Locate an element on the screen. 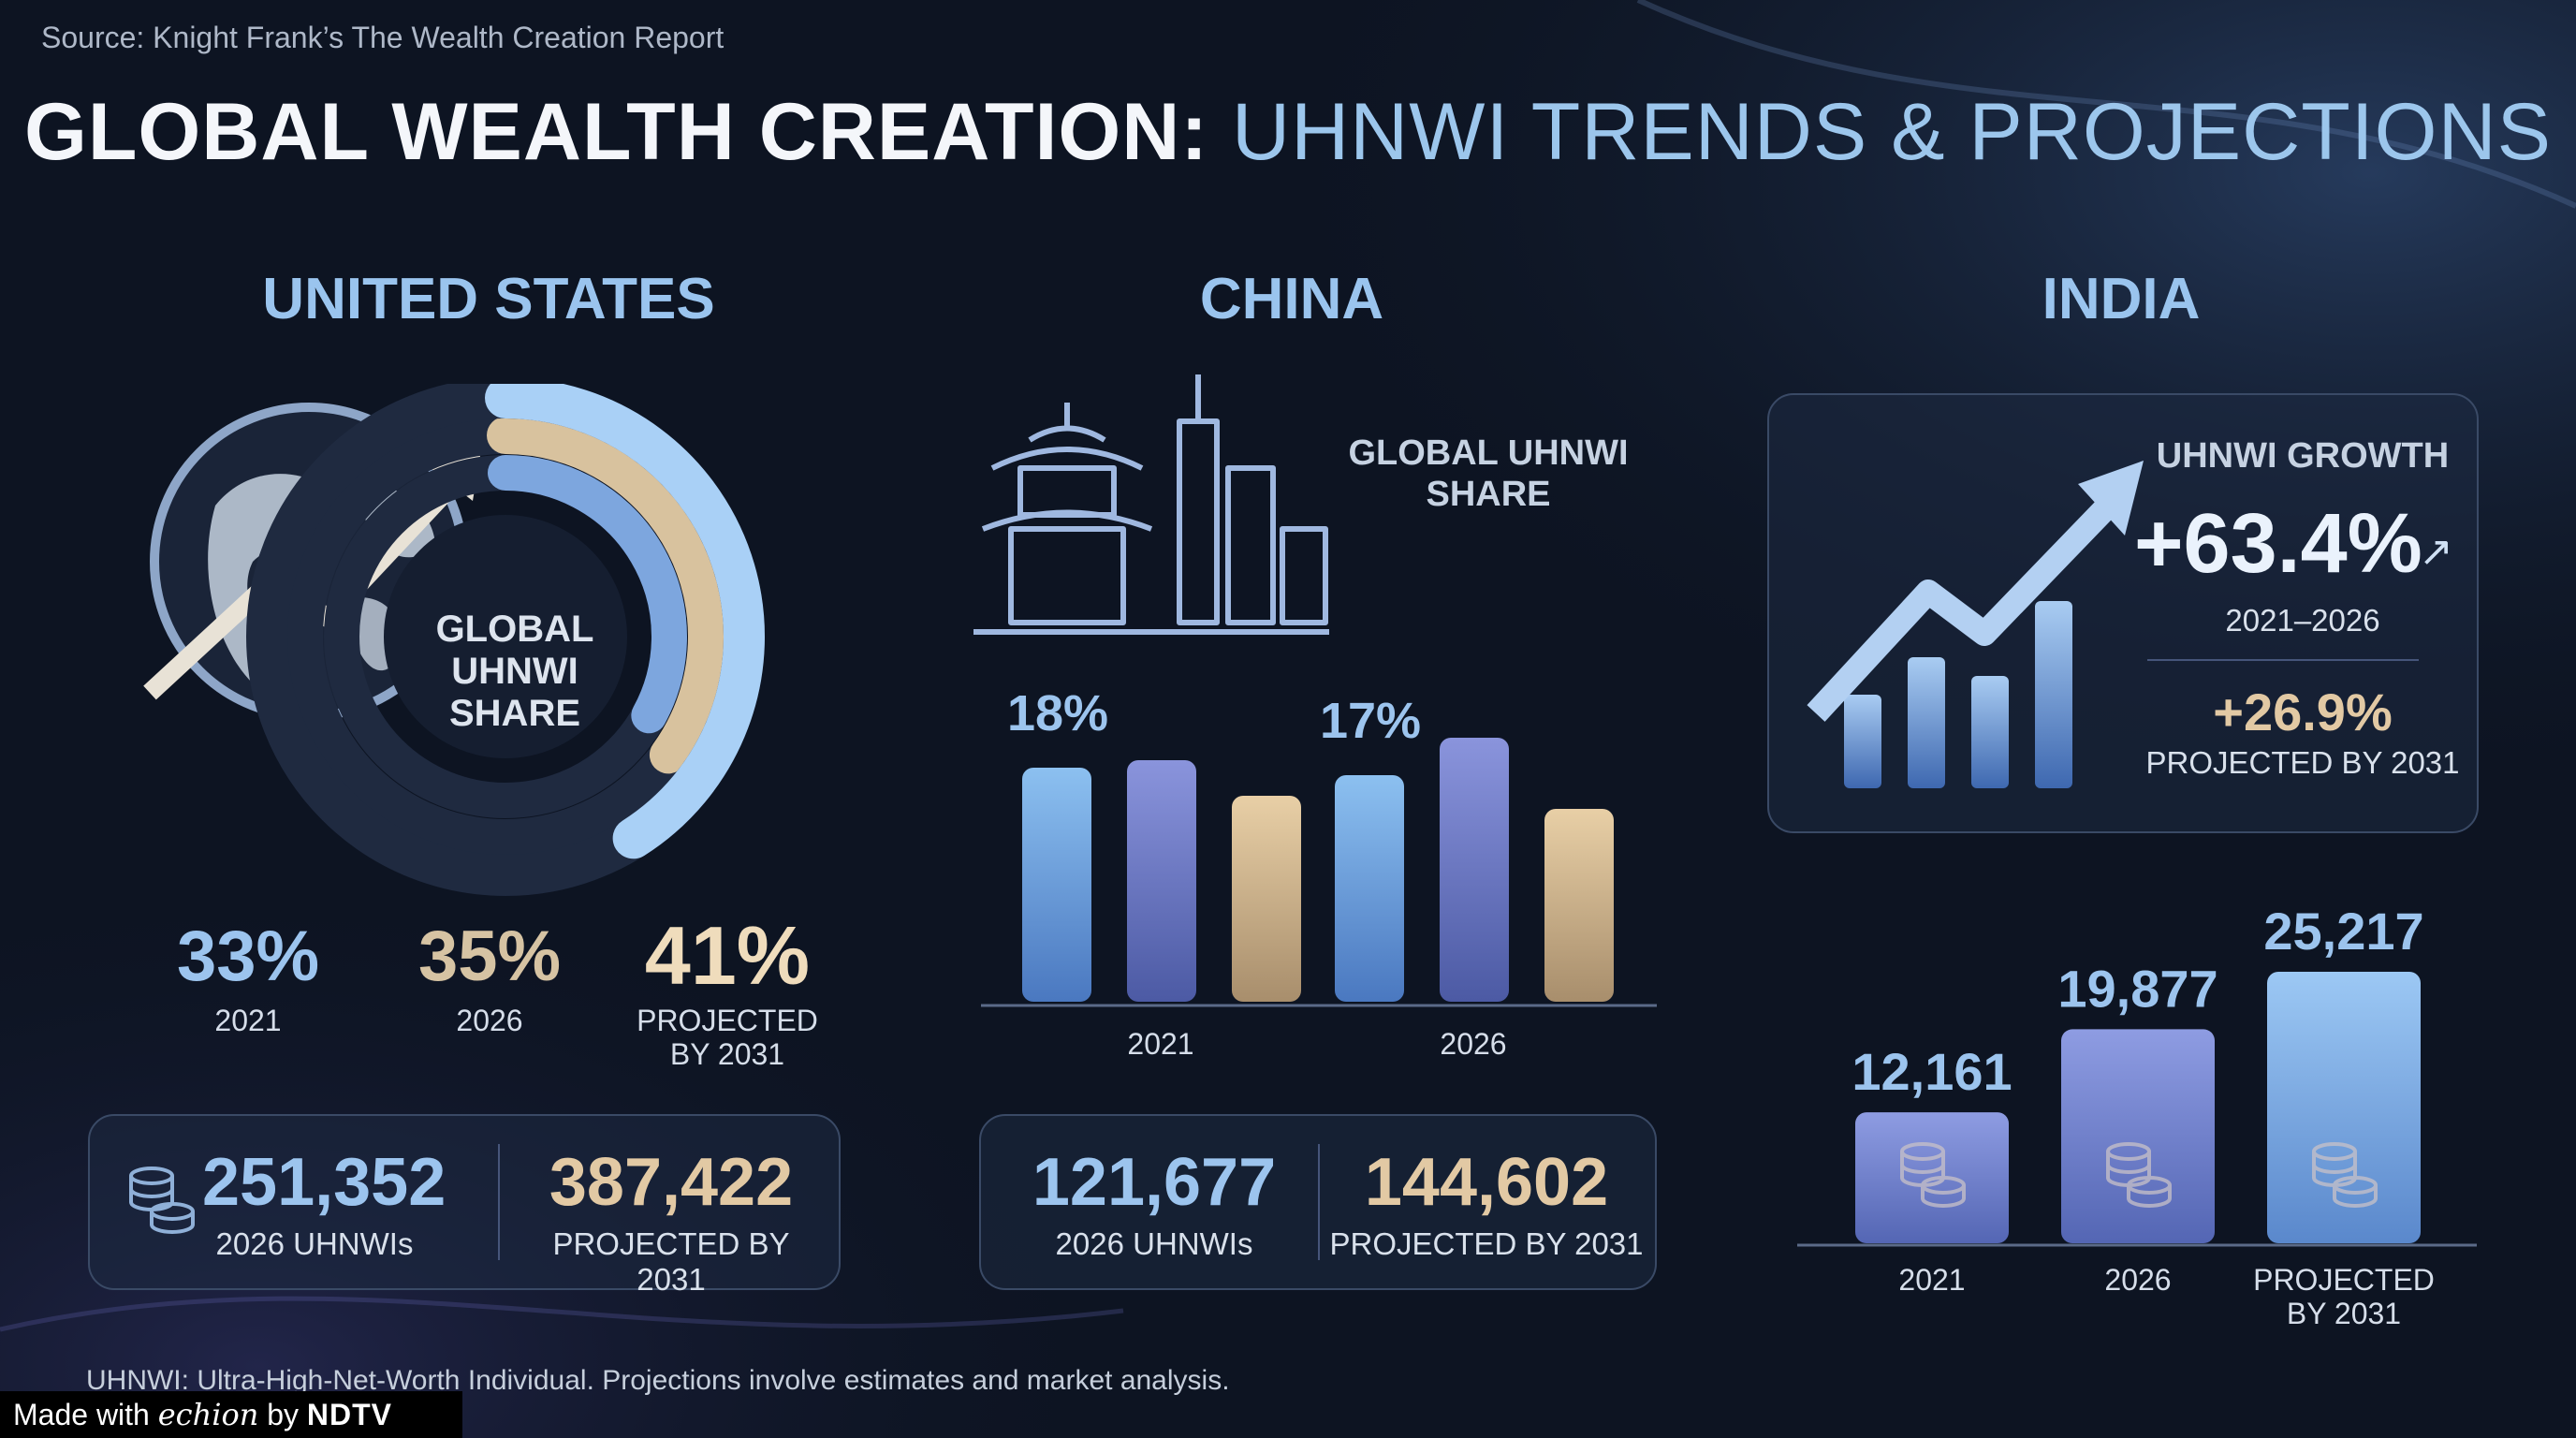  arrow-up-right-icon: ↗ is located at coordinates (2436, 552).